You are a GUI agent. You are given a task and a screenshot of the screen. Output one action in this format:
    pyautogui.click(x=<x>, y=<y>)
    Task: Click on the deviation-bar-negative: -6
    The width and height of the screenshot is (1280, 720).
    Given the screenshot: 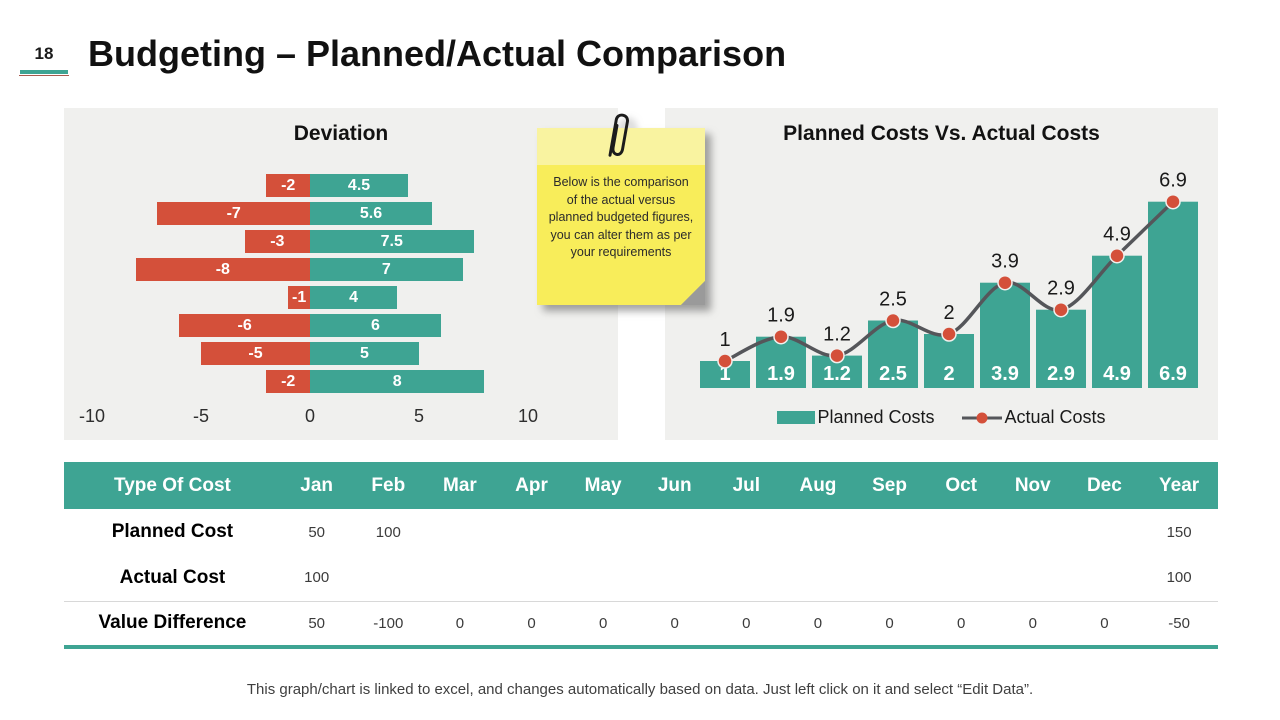 What is the action you would take?
    pyautogui.click(x=244, y=325)
    